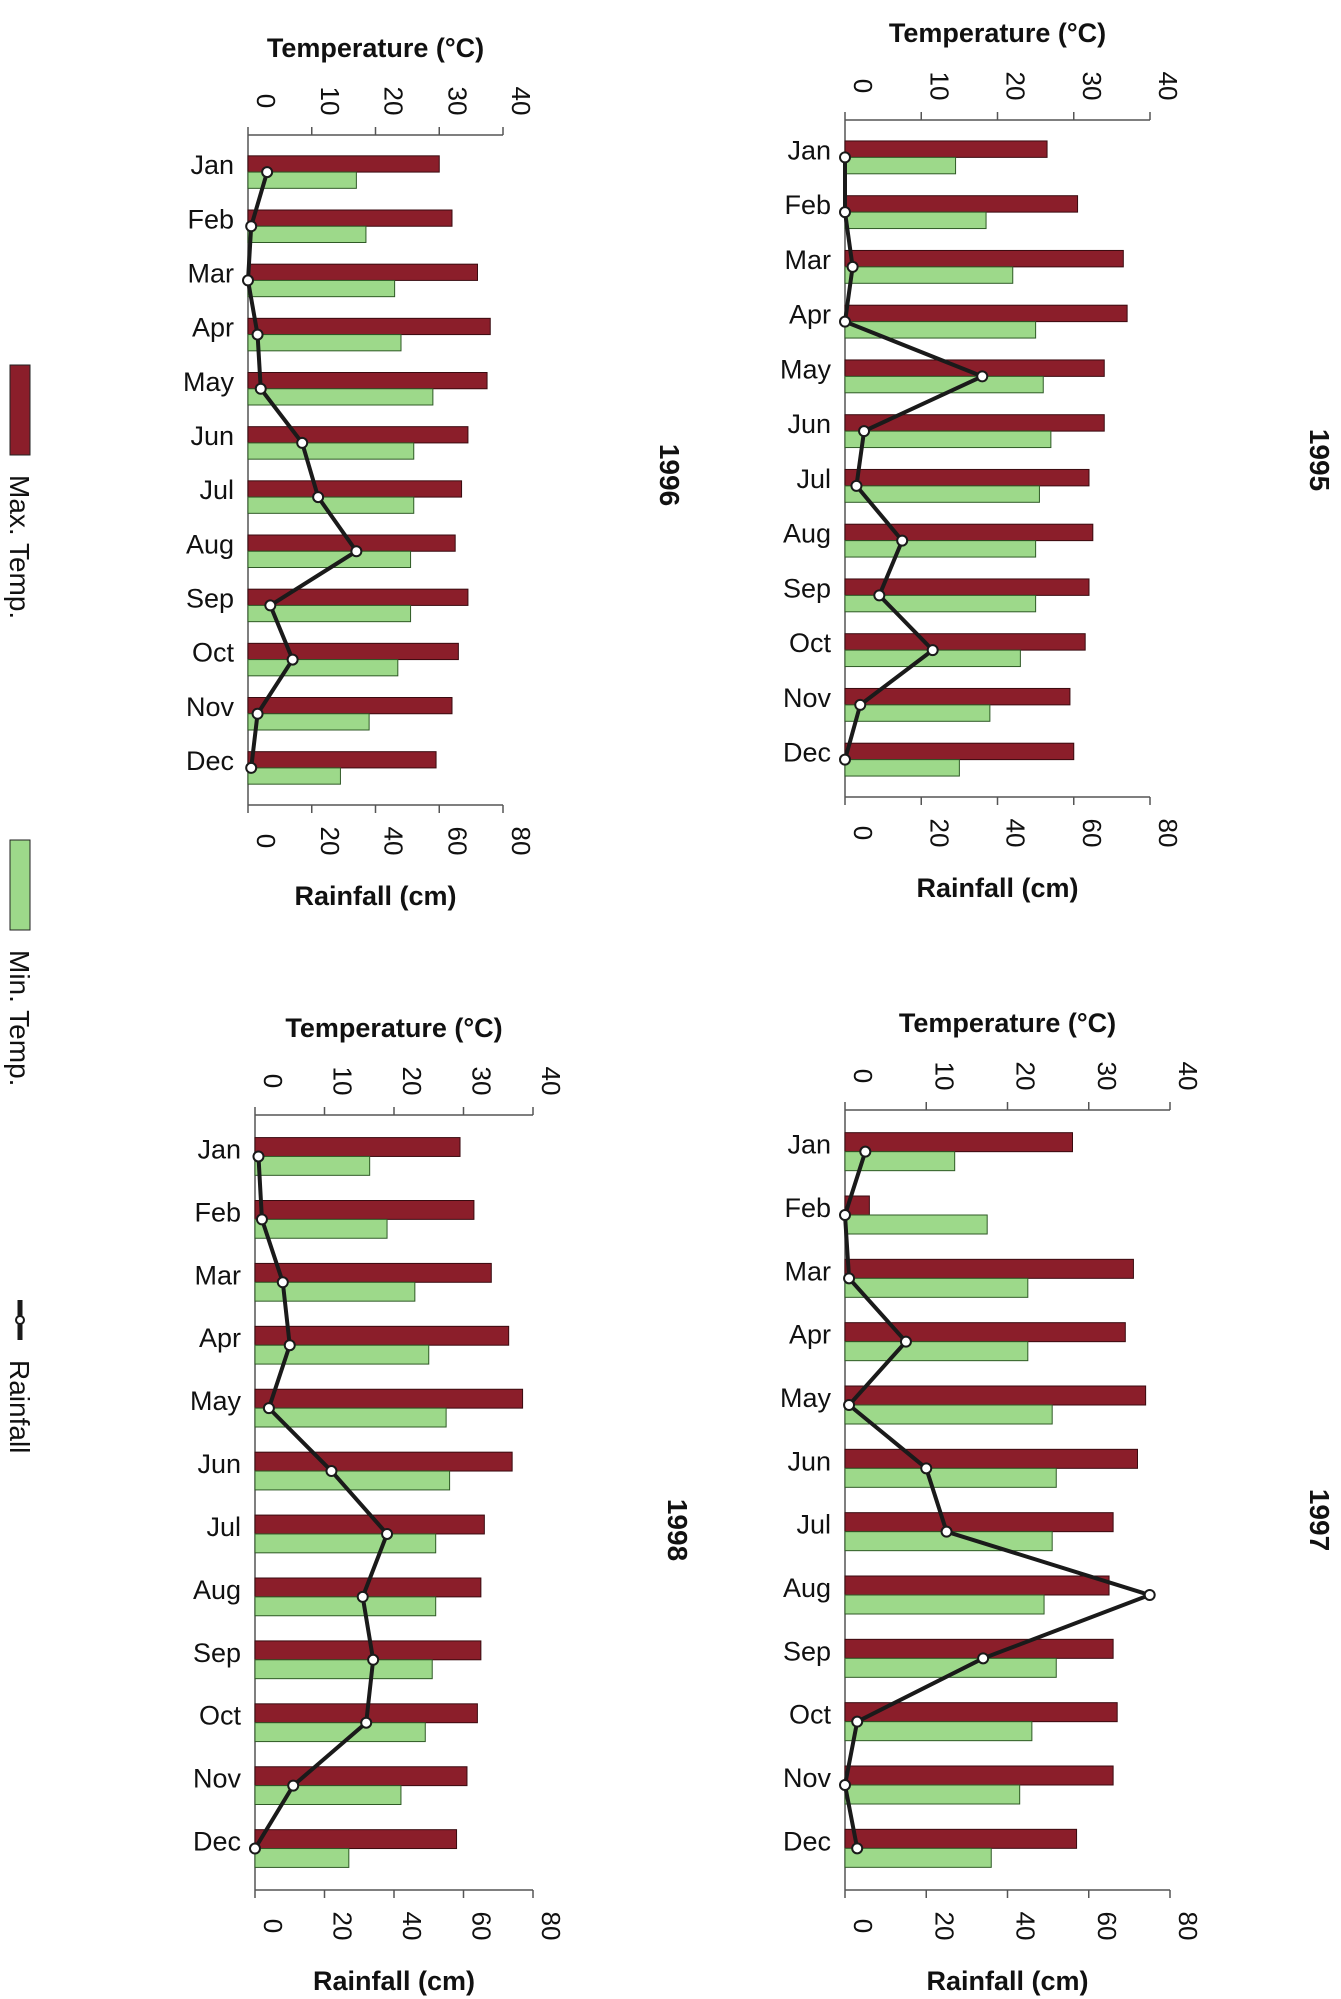 The image size is (1341, 1999). Describe the element at coordinates (1092, 833) in the screenshot. I see `rainfall-tick-label: 60` at that location.